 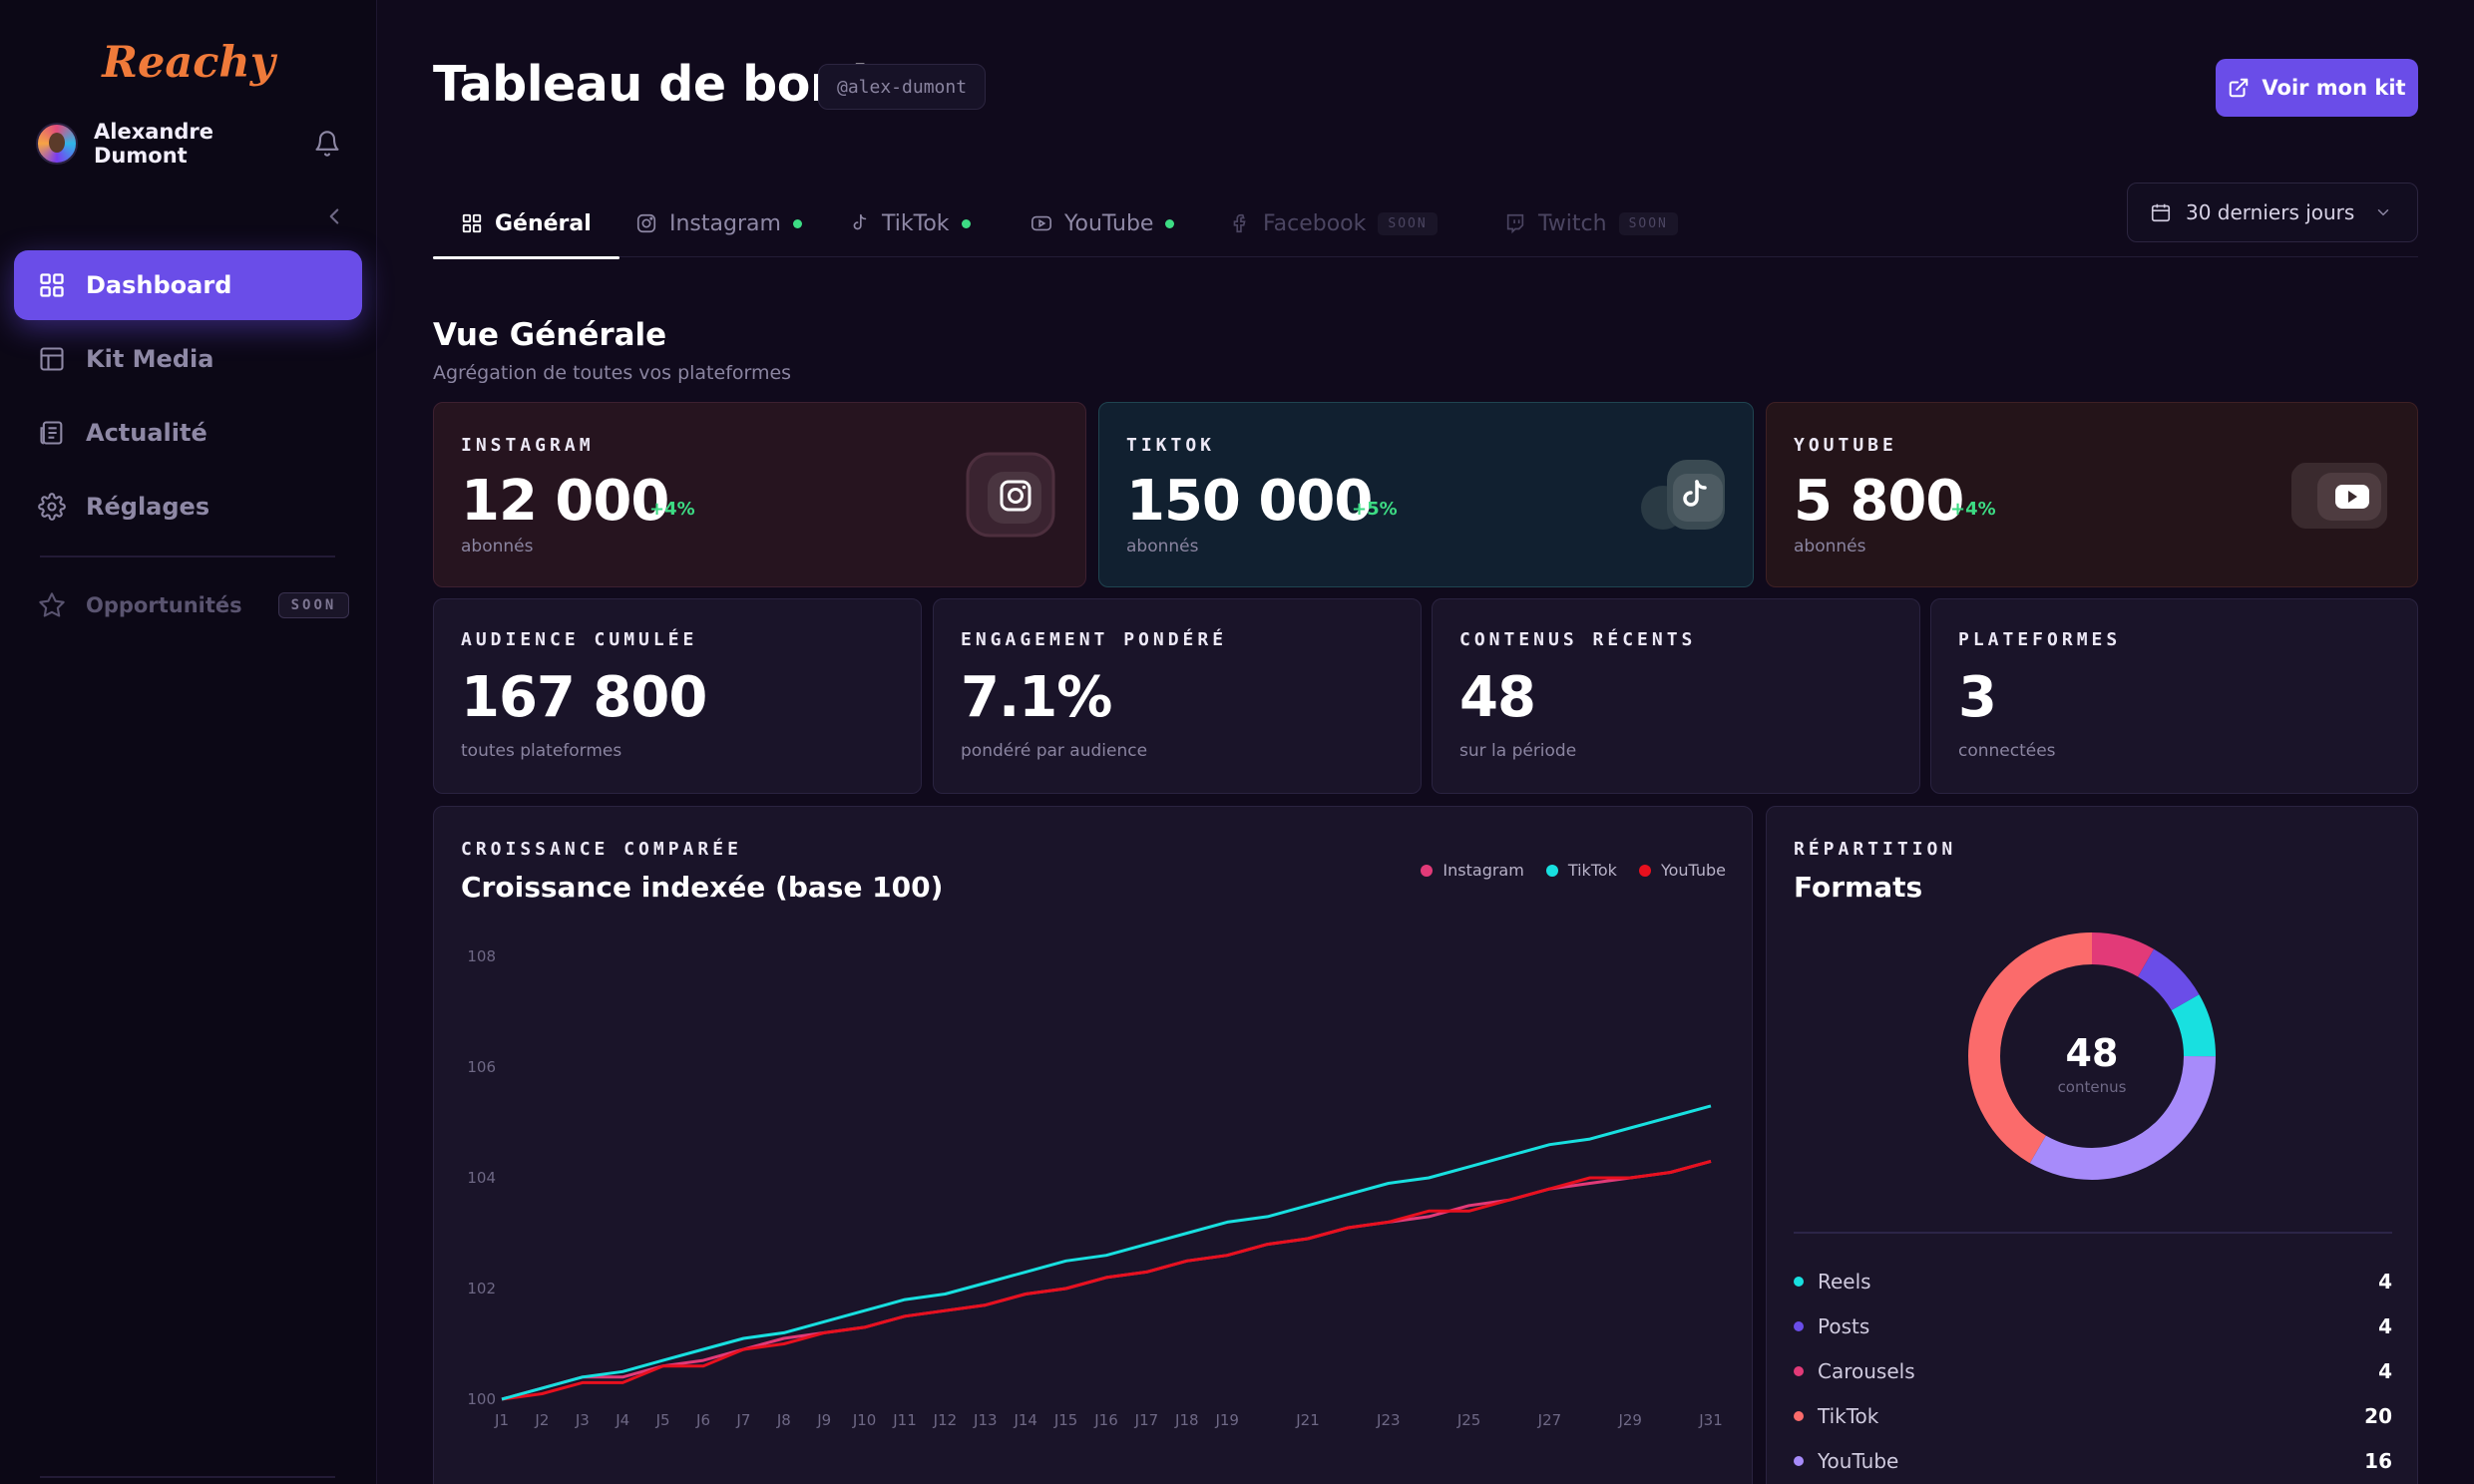 I want to click on legend-item-instagram: Instagram, so click(x=1472, y=870).